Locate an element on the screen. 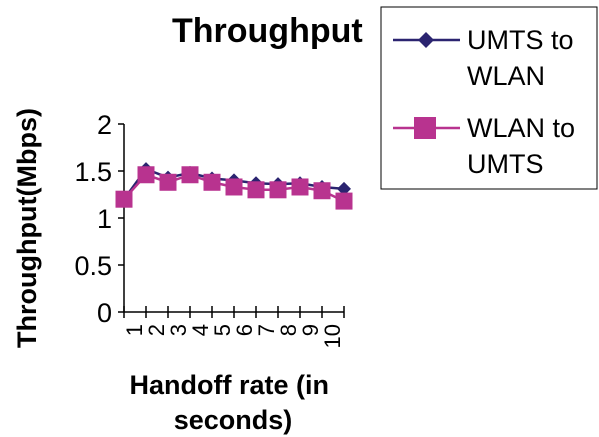 Image resolution: width=599 pixels, height=437 pixels. x-tick-label: 6 is located at coordinates (244, 330).